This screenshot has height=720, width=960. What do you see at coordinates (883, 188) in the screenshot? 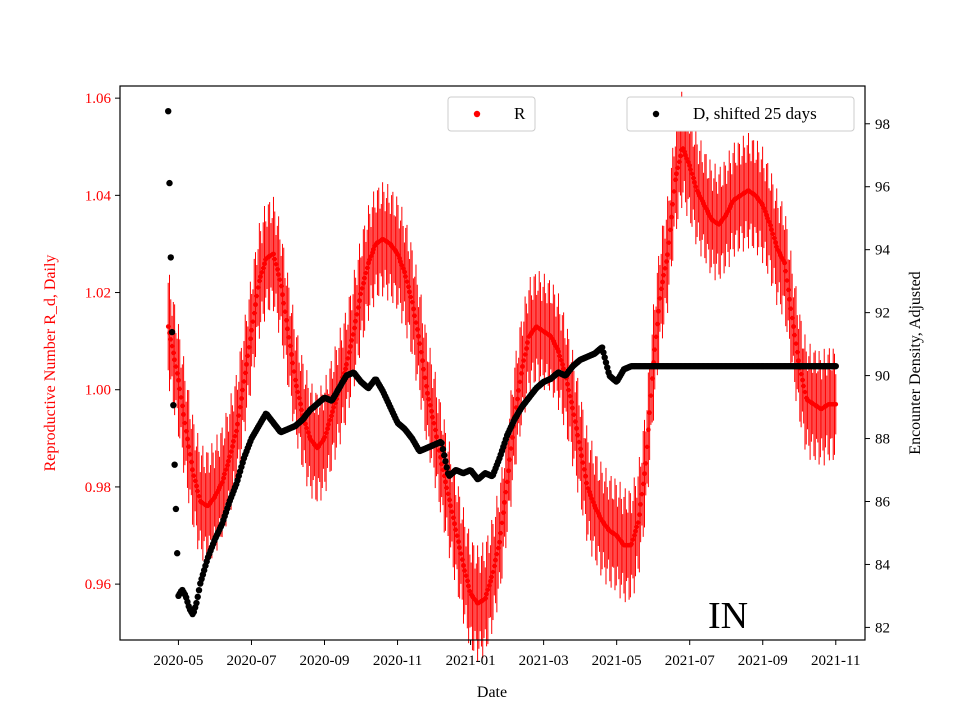
I see `y-right-tick-label: 96` at bounding box center [883, 188].